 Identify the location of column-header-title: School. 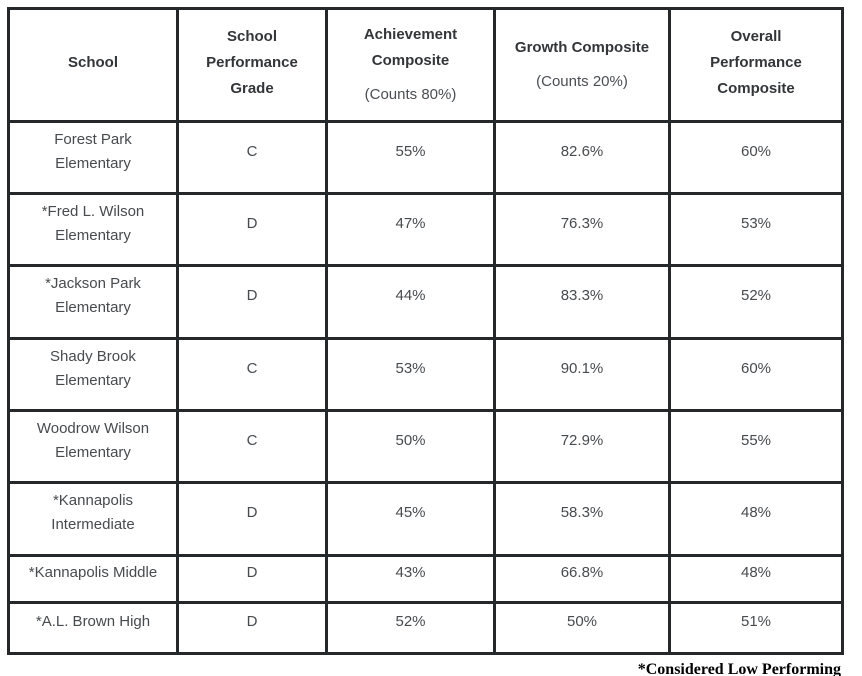
(92, 62).